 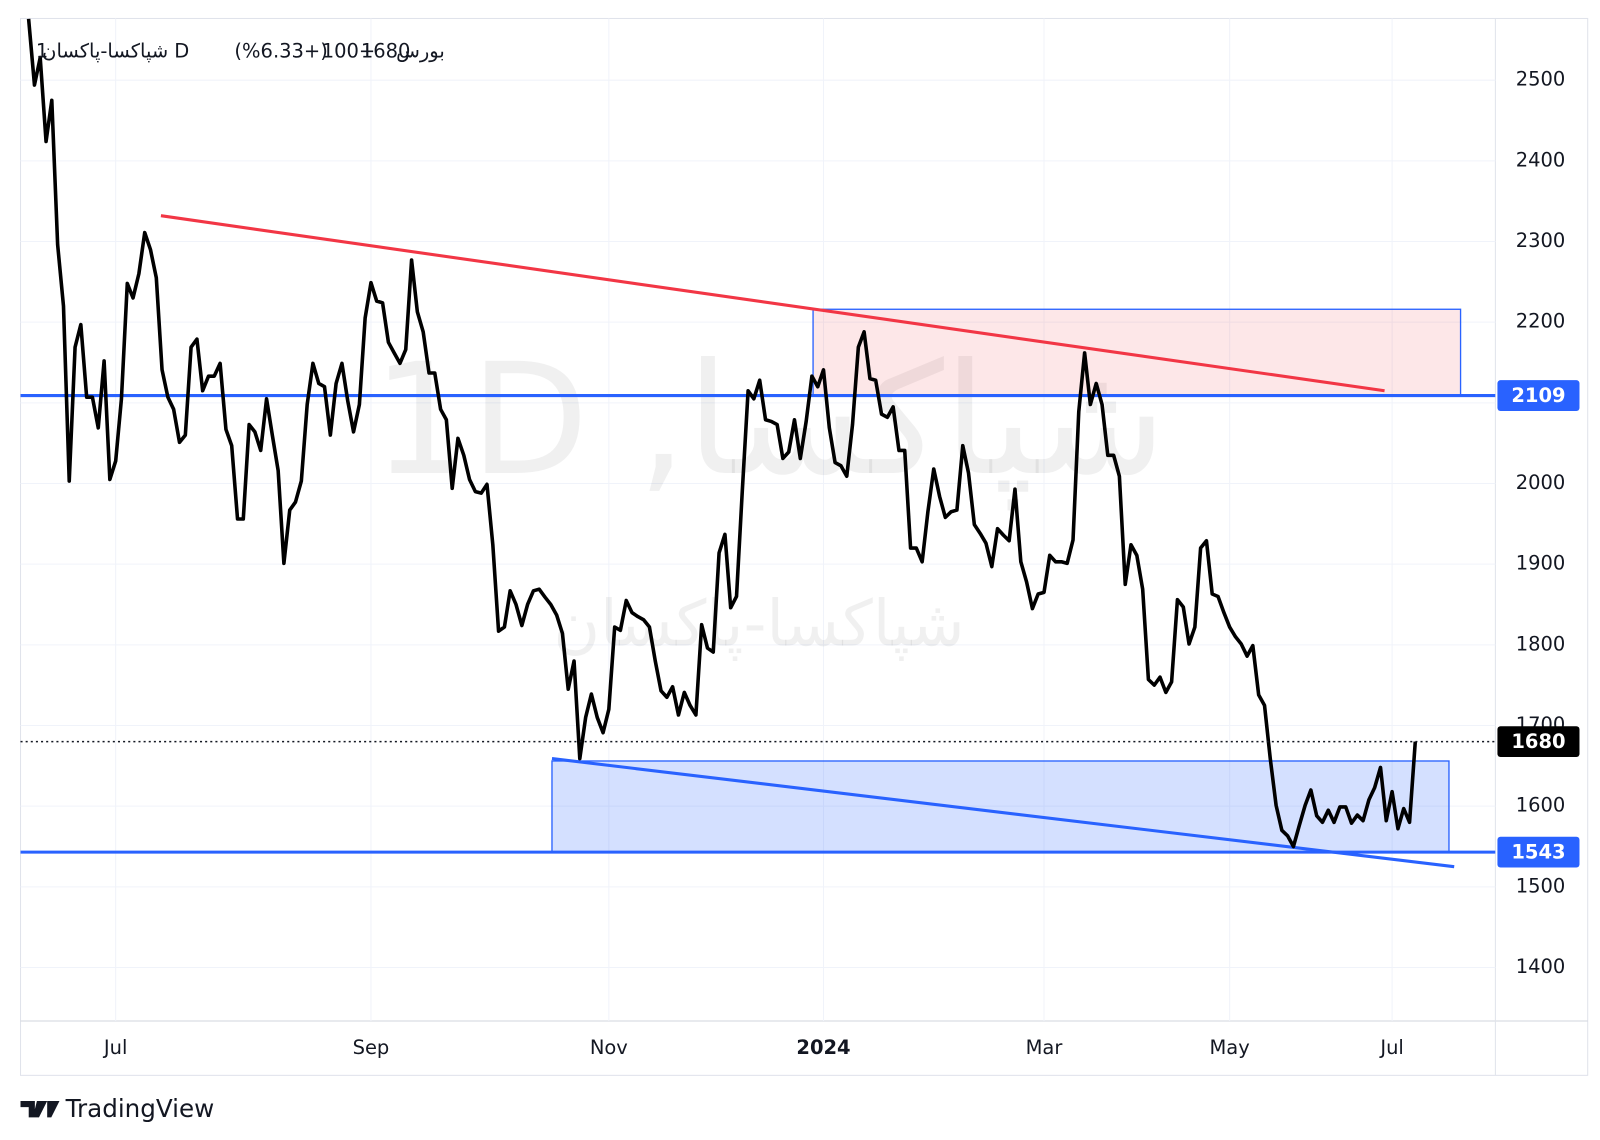 What do you see at coordinates (609, 1047) in the screenshot?
I see `x-tick-label: Nov` at bounding box center [609, 1047].